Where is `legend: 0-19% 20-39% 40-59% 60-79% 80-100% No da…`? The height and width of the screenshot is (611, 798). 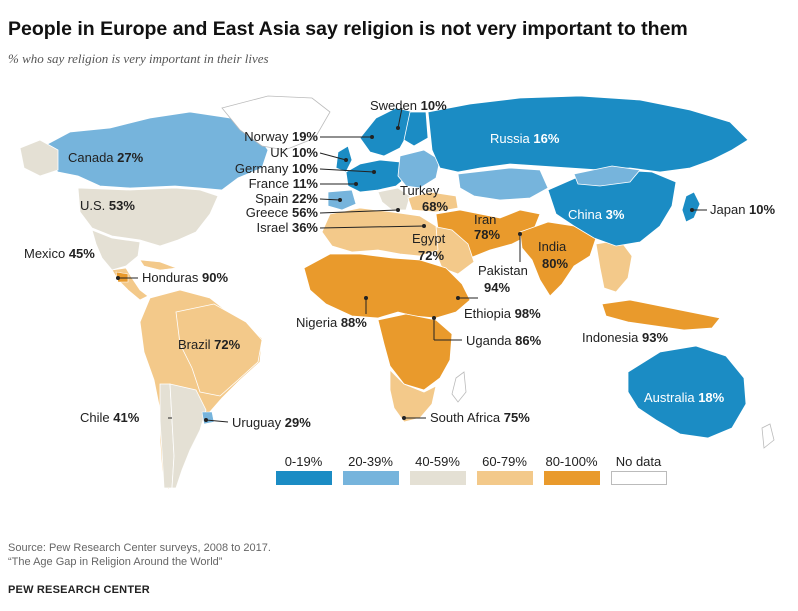 legend: 0-19% 20-39% 40-59% 60-79% 80-100% No da… is located at coordinates (471, 469).